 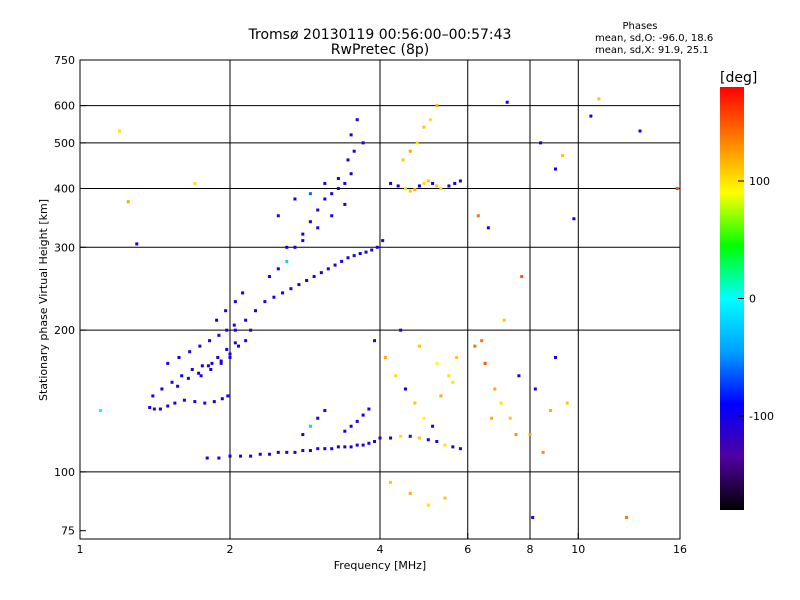 I want to click on colorbar-ticks: 100 0 -100, so click(x=756, y=299).